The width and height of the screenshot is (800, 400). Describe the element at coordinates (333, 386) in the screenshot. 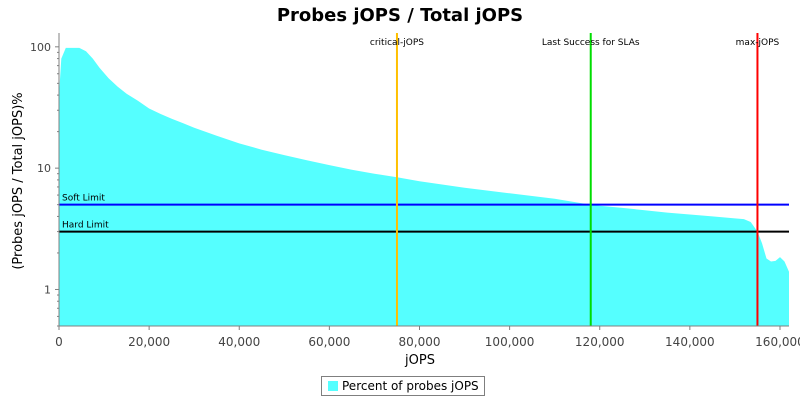

I see `legend-swatch` at that location.